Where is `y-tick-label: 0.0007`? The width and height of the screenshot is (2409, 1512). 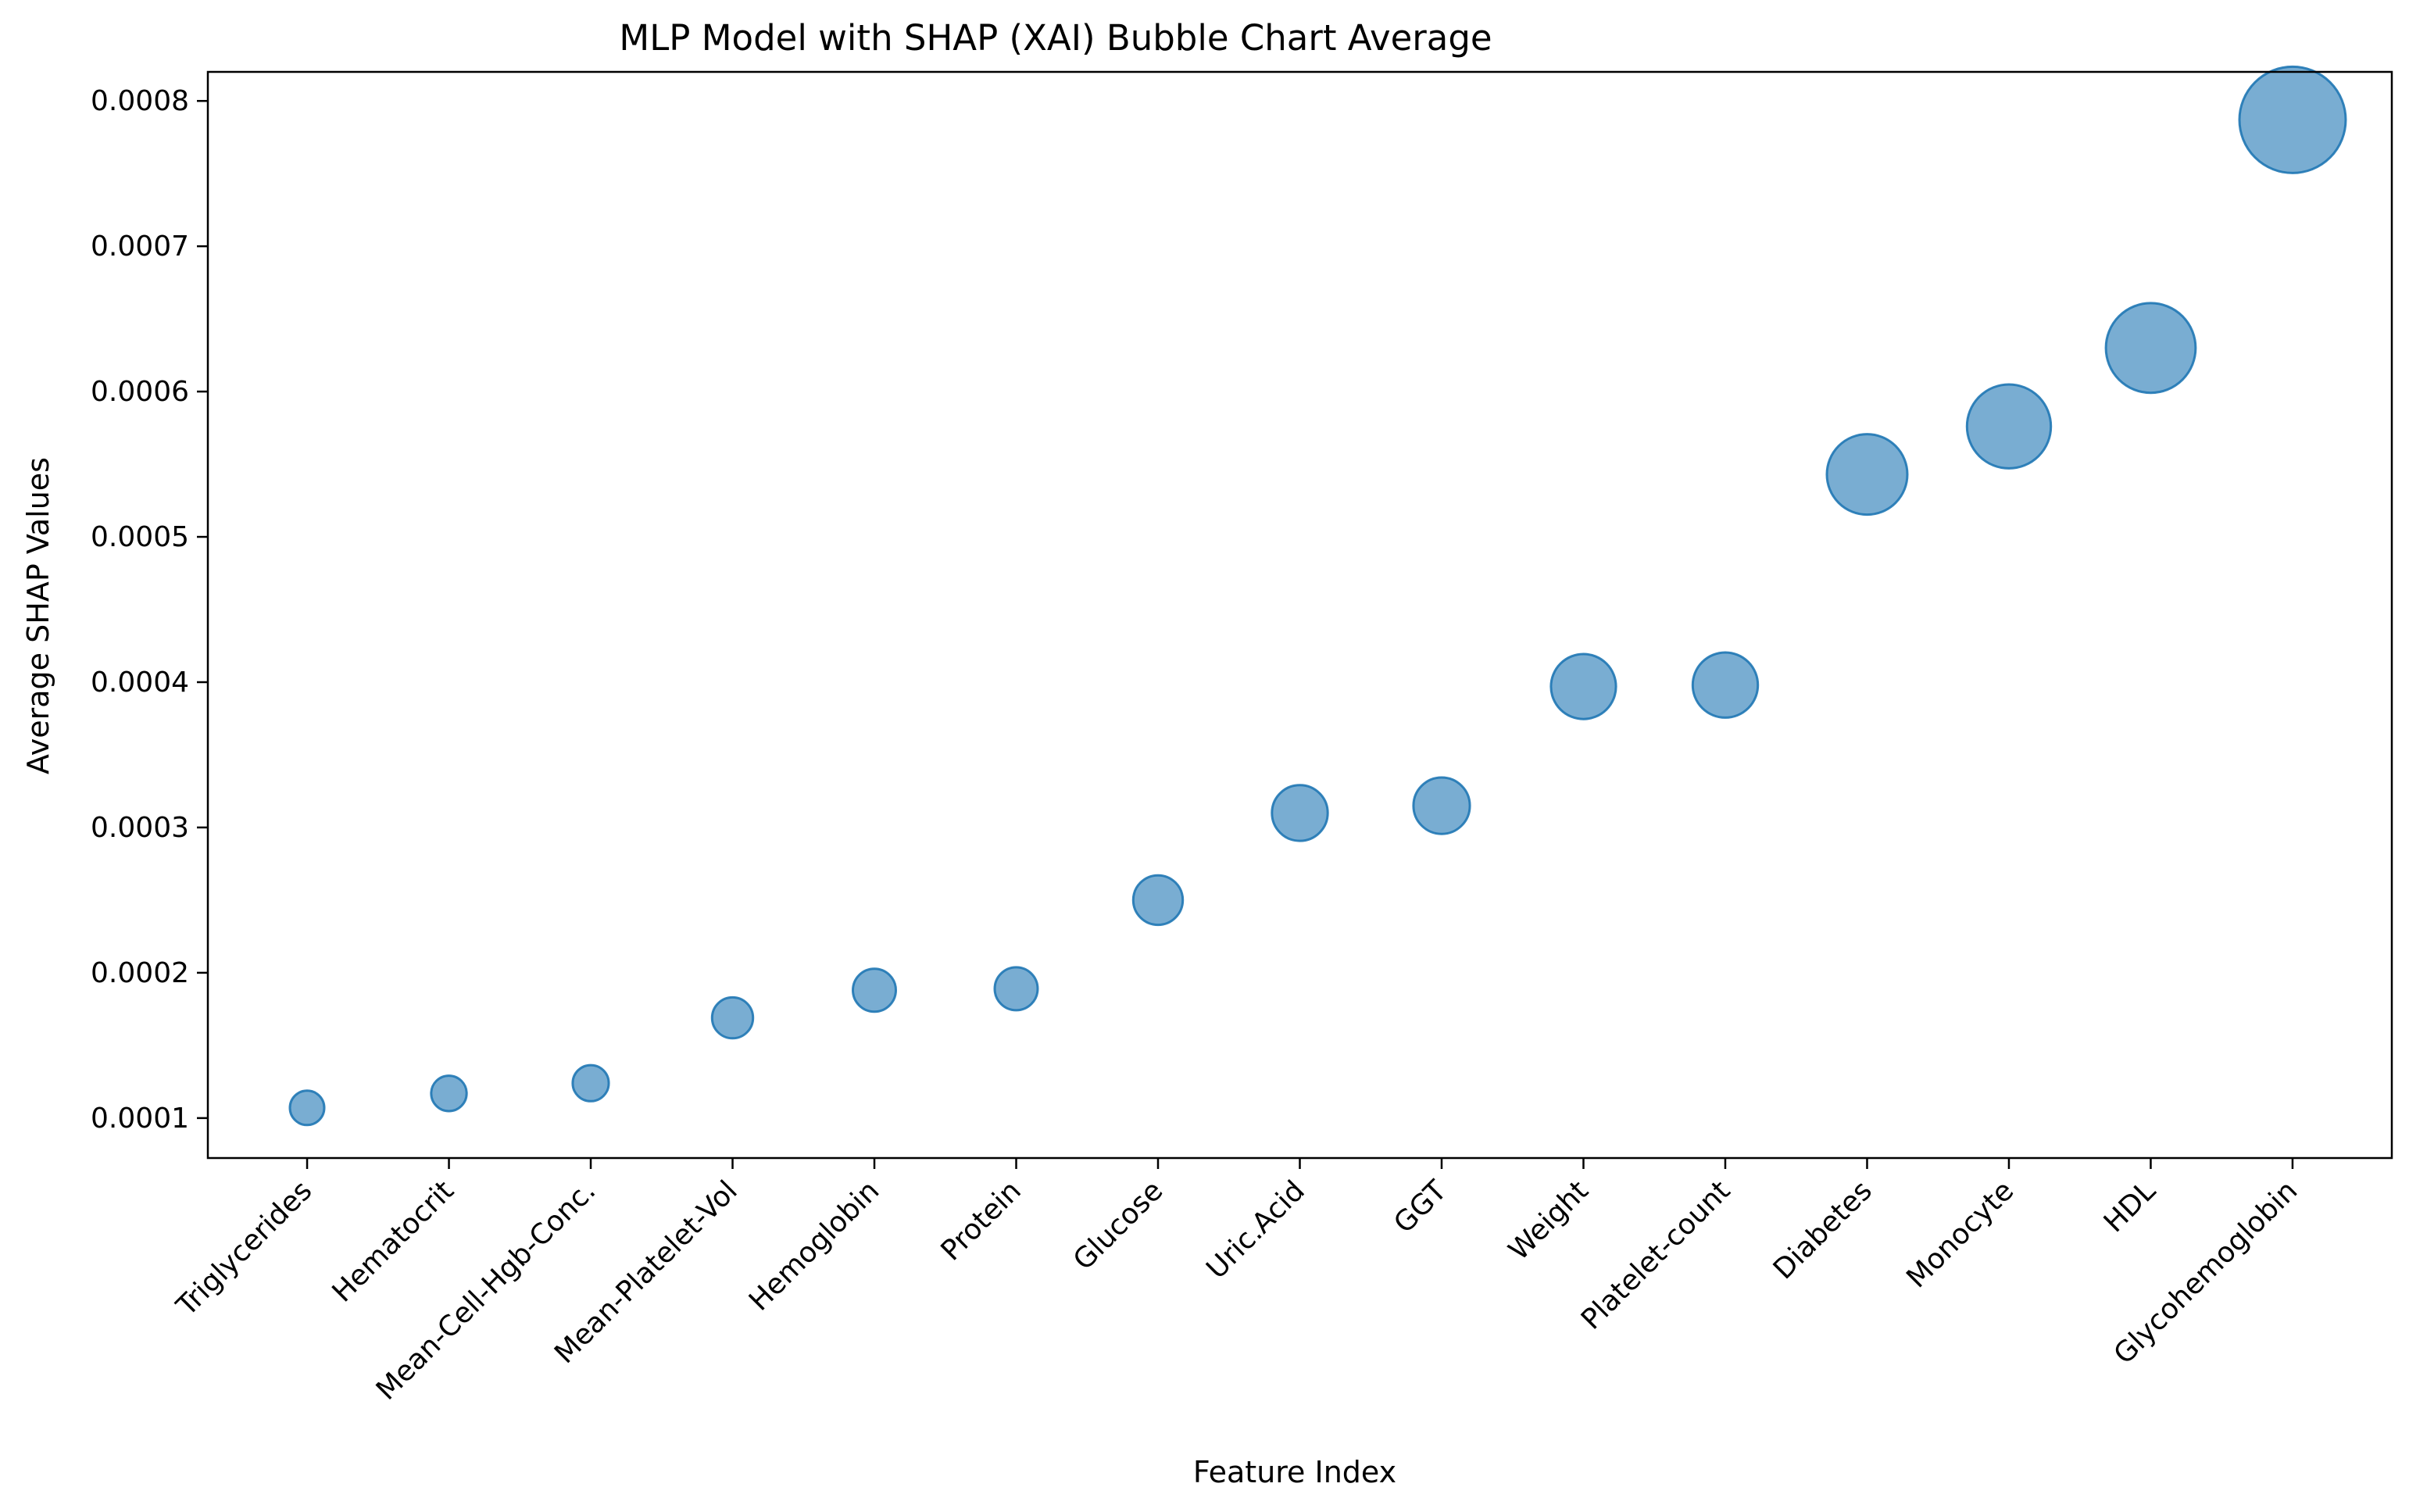 y-tick-label: 0.0007 is located at coordinates (140, 247).